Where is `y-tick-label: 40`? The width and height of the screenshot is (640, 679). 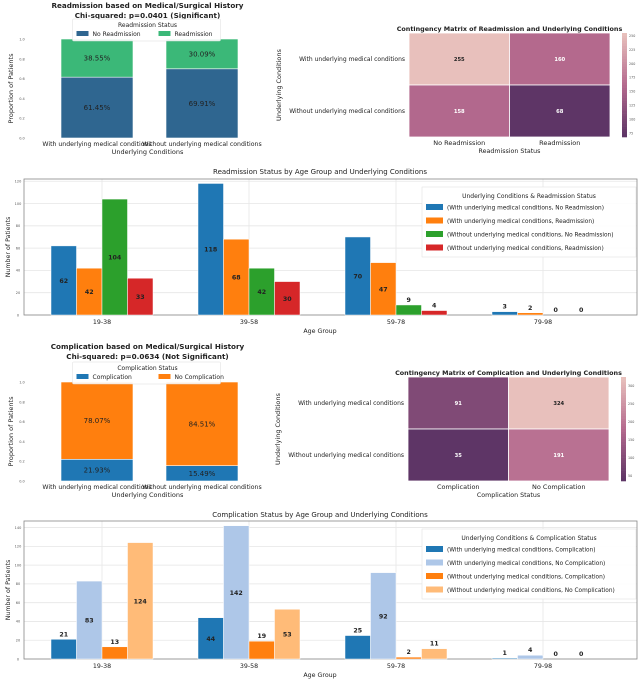 y-tick-label: 40 is located at coordinates (18, 622).